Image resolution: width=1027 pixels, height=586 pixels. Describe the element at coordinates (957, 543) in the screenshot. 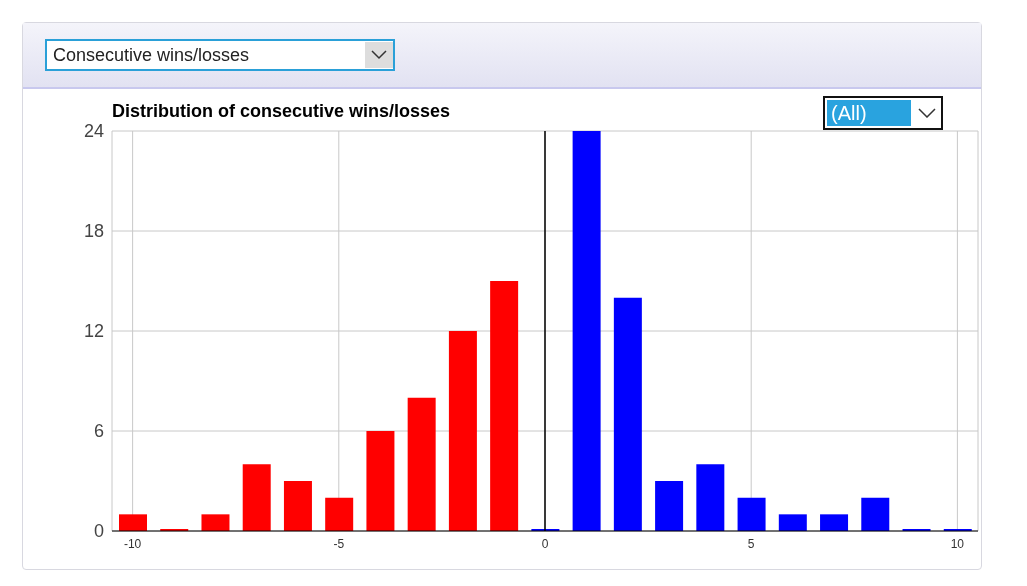

I see `x-tick-label: 10` at that location.